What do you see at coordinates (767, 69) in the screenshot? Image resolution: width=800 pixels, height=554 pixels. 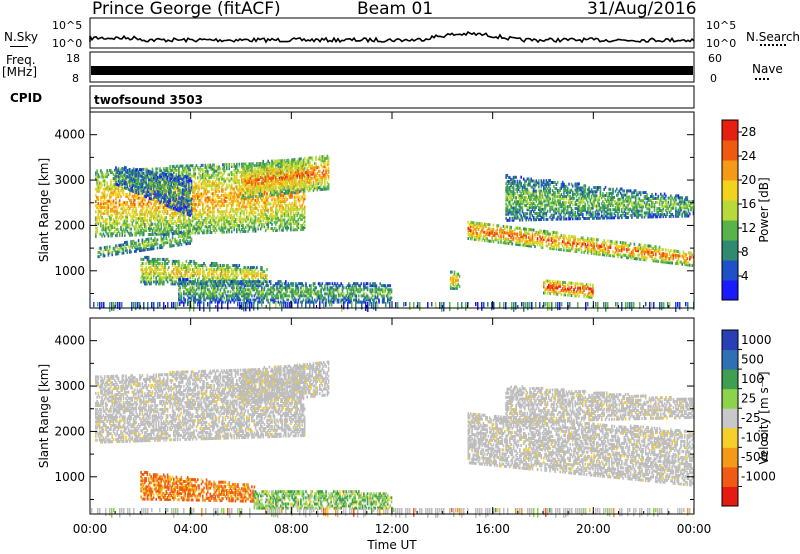 I see `nave-label: Nave` at bounding box center [767, 69].